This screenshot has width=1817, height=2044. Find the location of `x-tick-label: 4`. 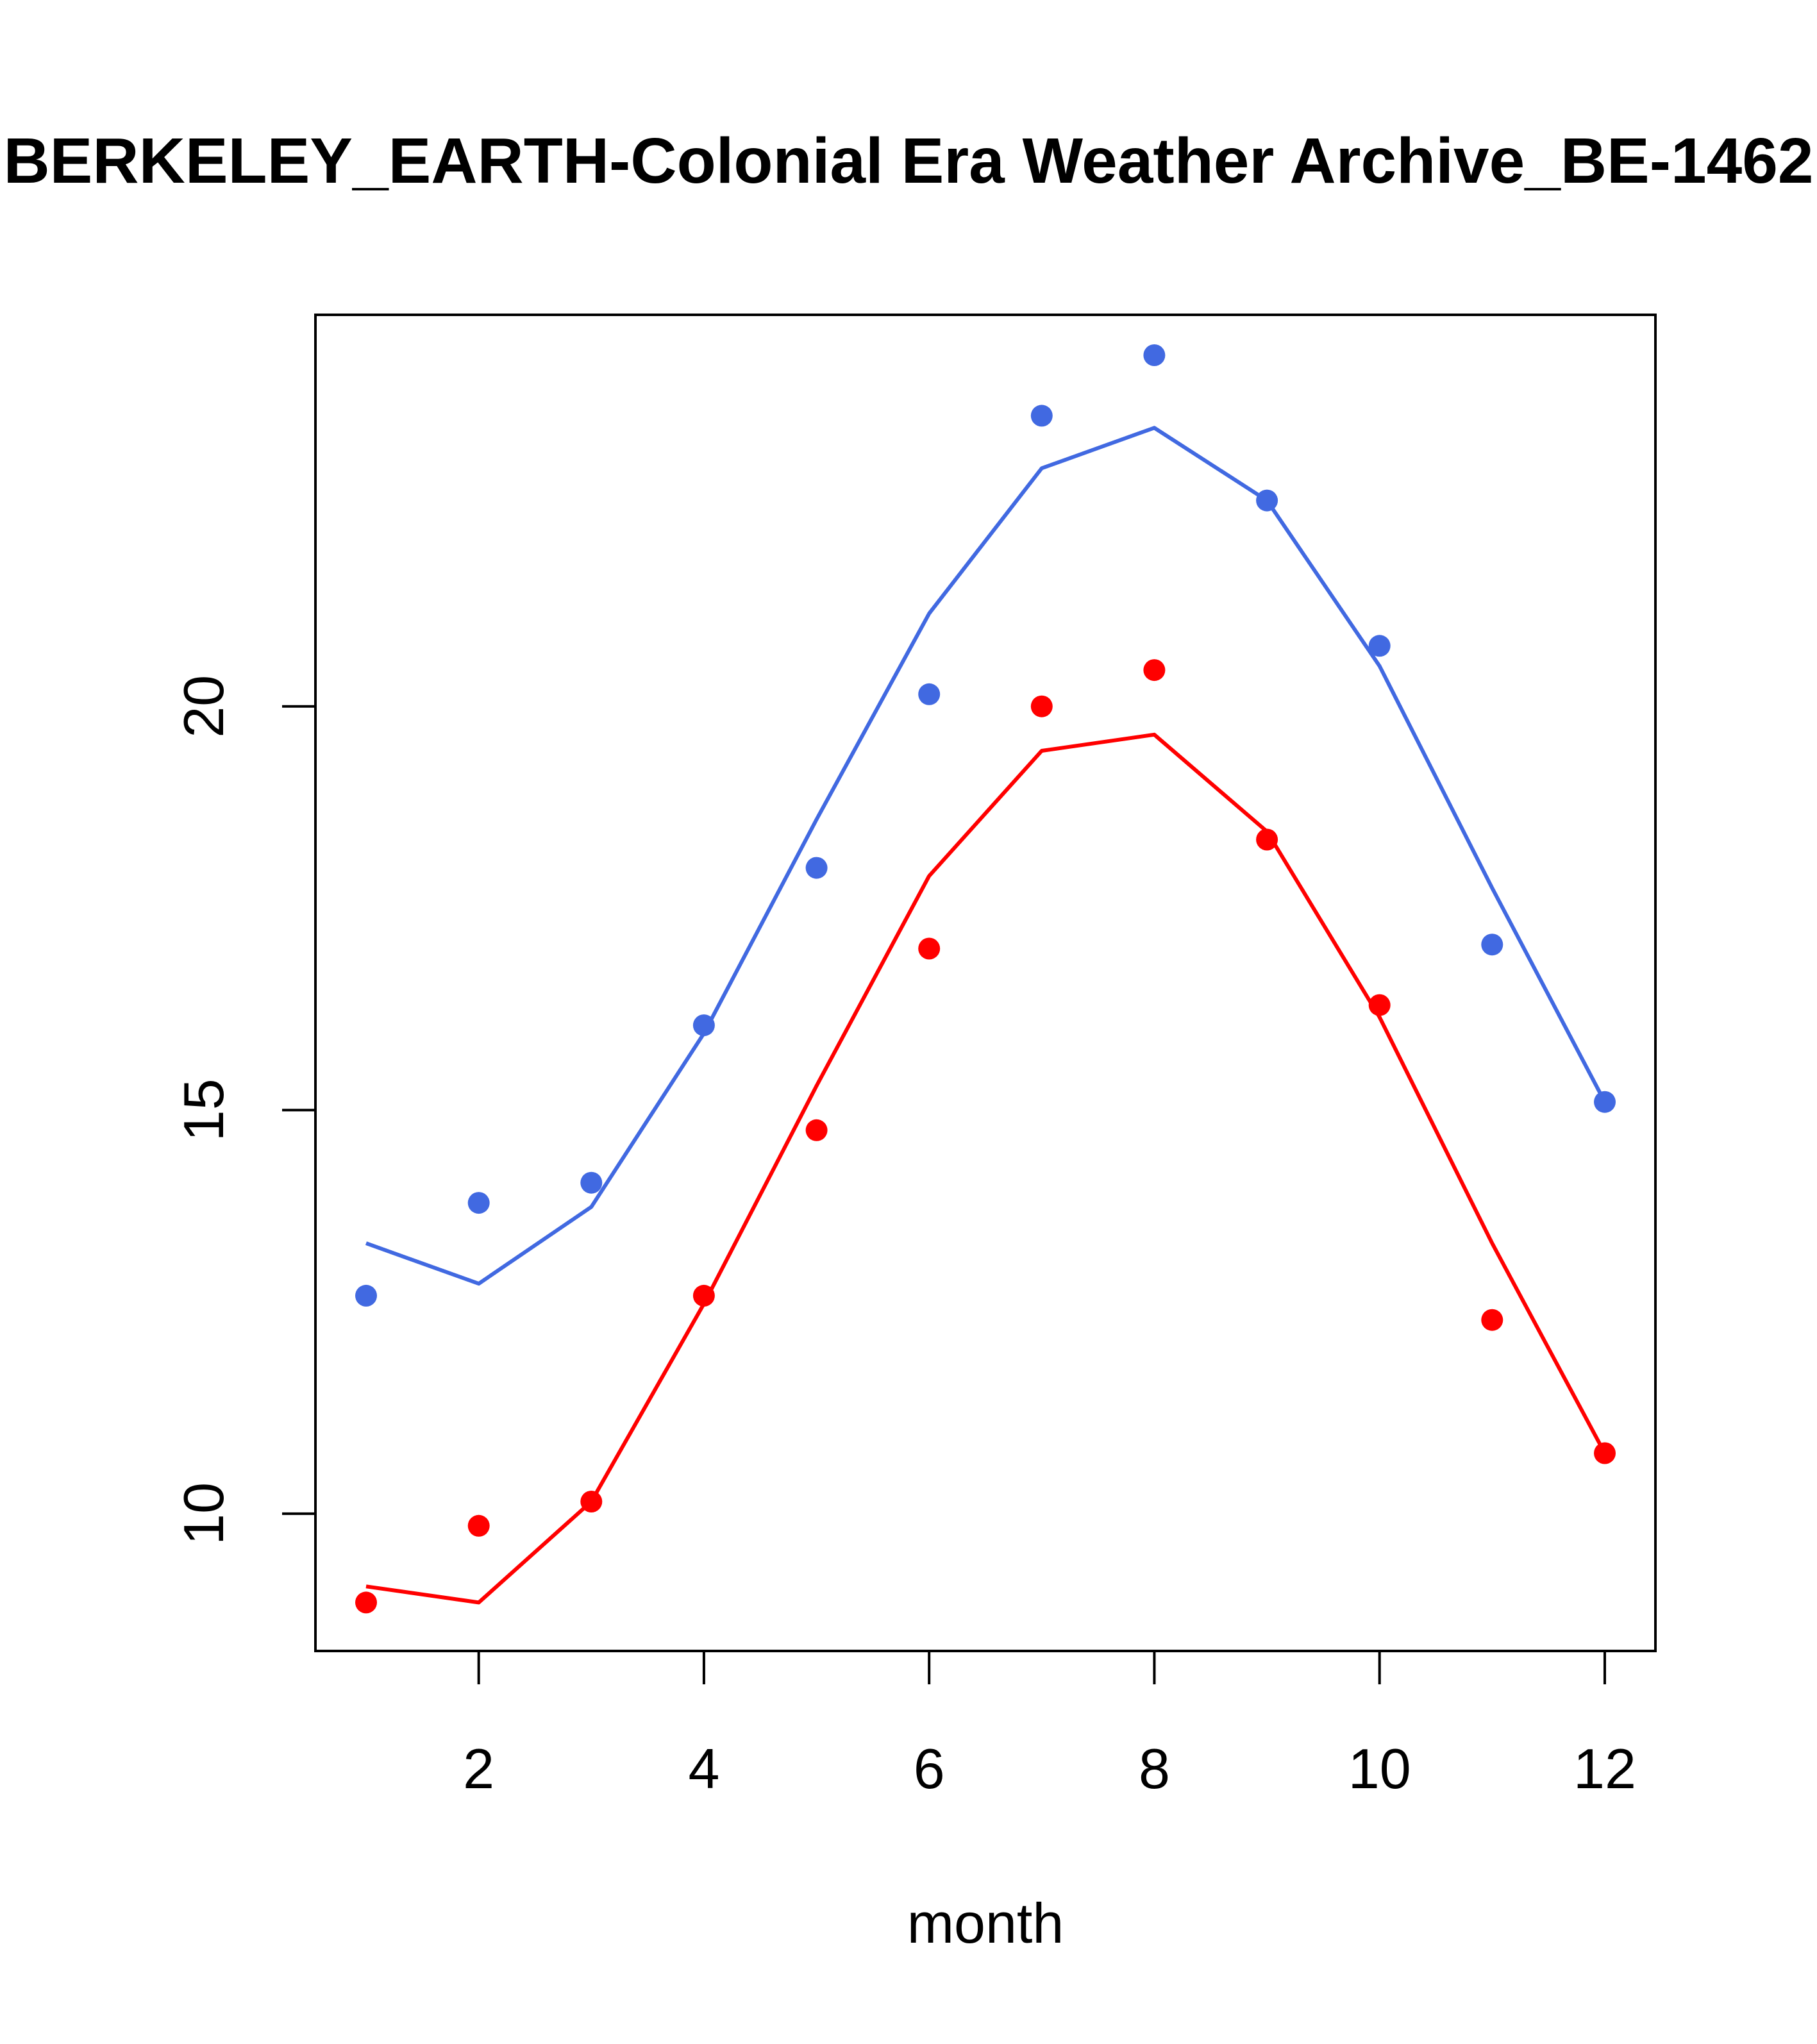

x-tick-label: 4 is located at coordinates (703, 1768).